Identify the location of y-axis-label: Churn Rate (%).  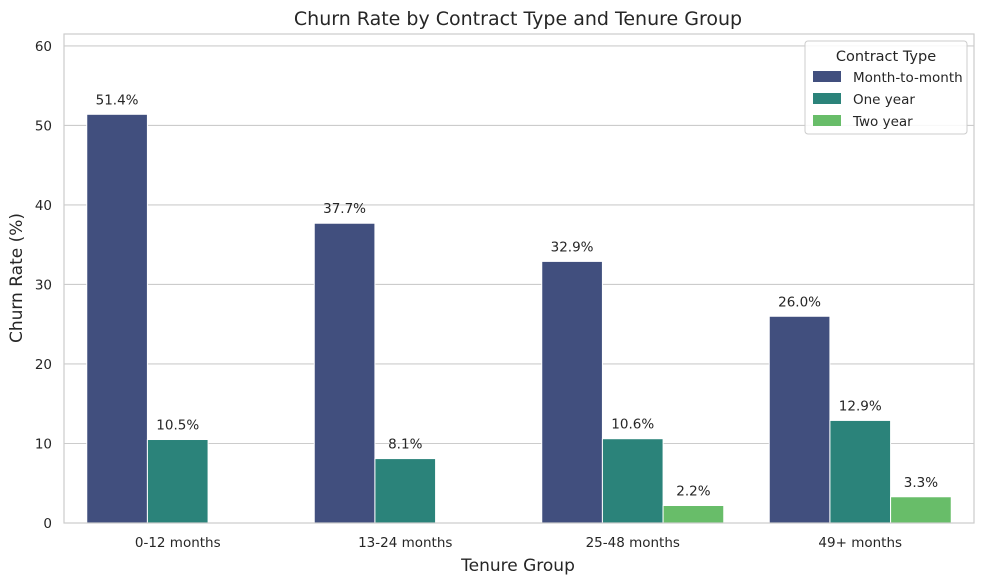
(17, 278).